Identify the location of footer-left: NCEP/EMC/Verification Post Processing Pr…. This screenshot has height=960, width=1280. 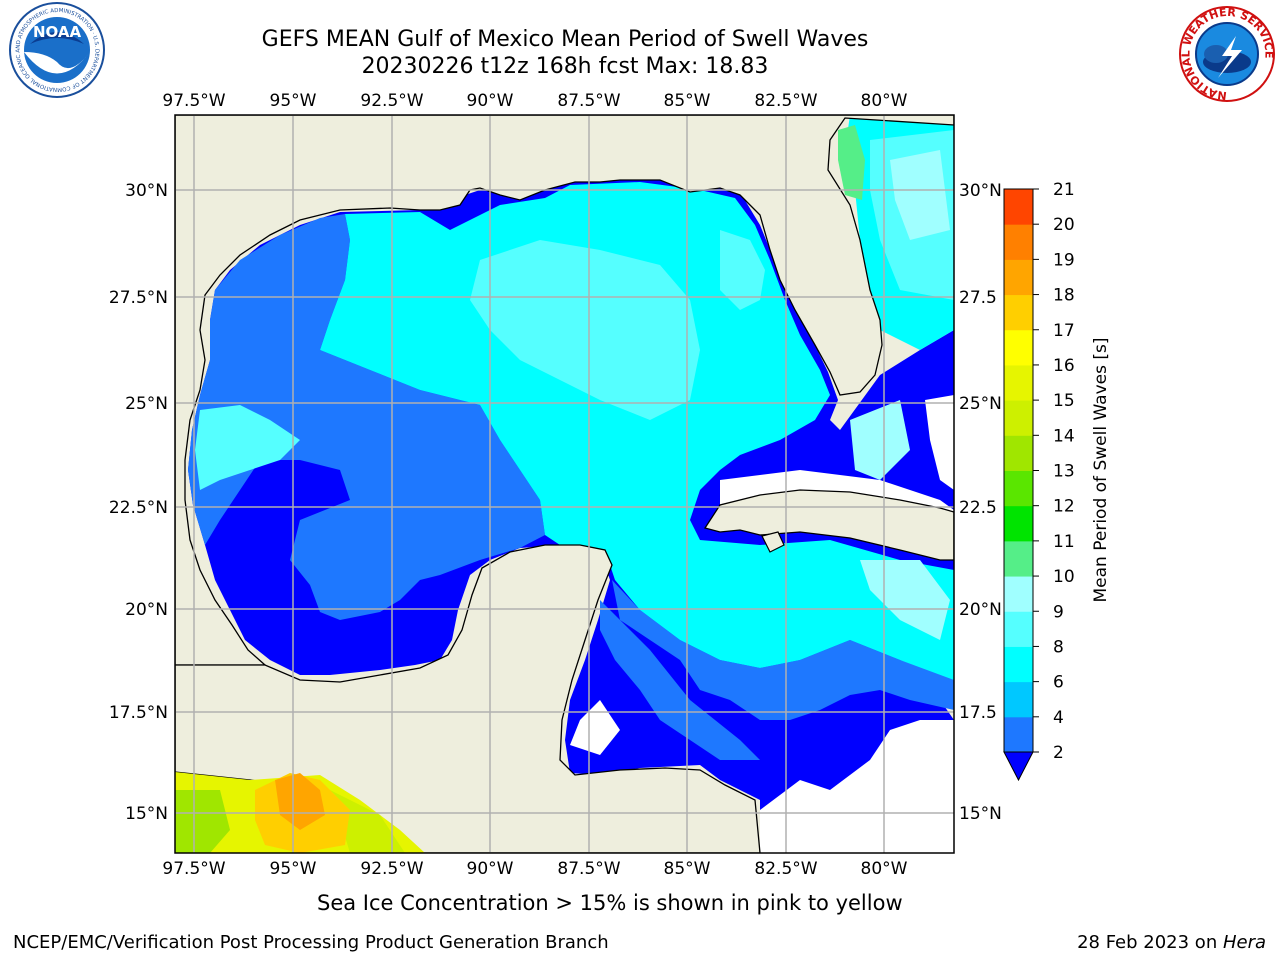
(311, 942).